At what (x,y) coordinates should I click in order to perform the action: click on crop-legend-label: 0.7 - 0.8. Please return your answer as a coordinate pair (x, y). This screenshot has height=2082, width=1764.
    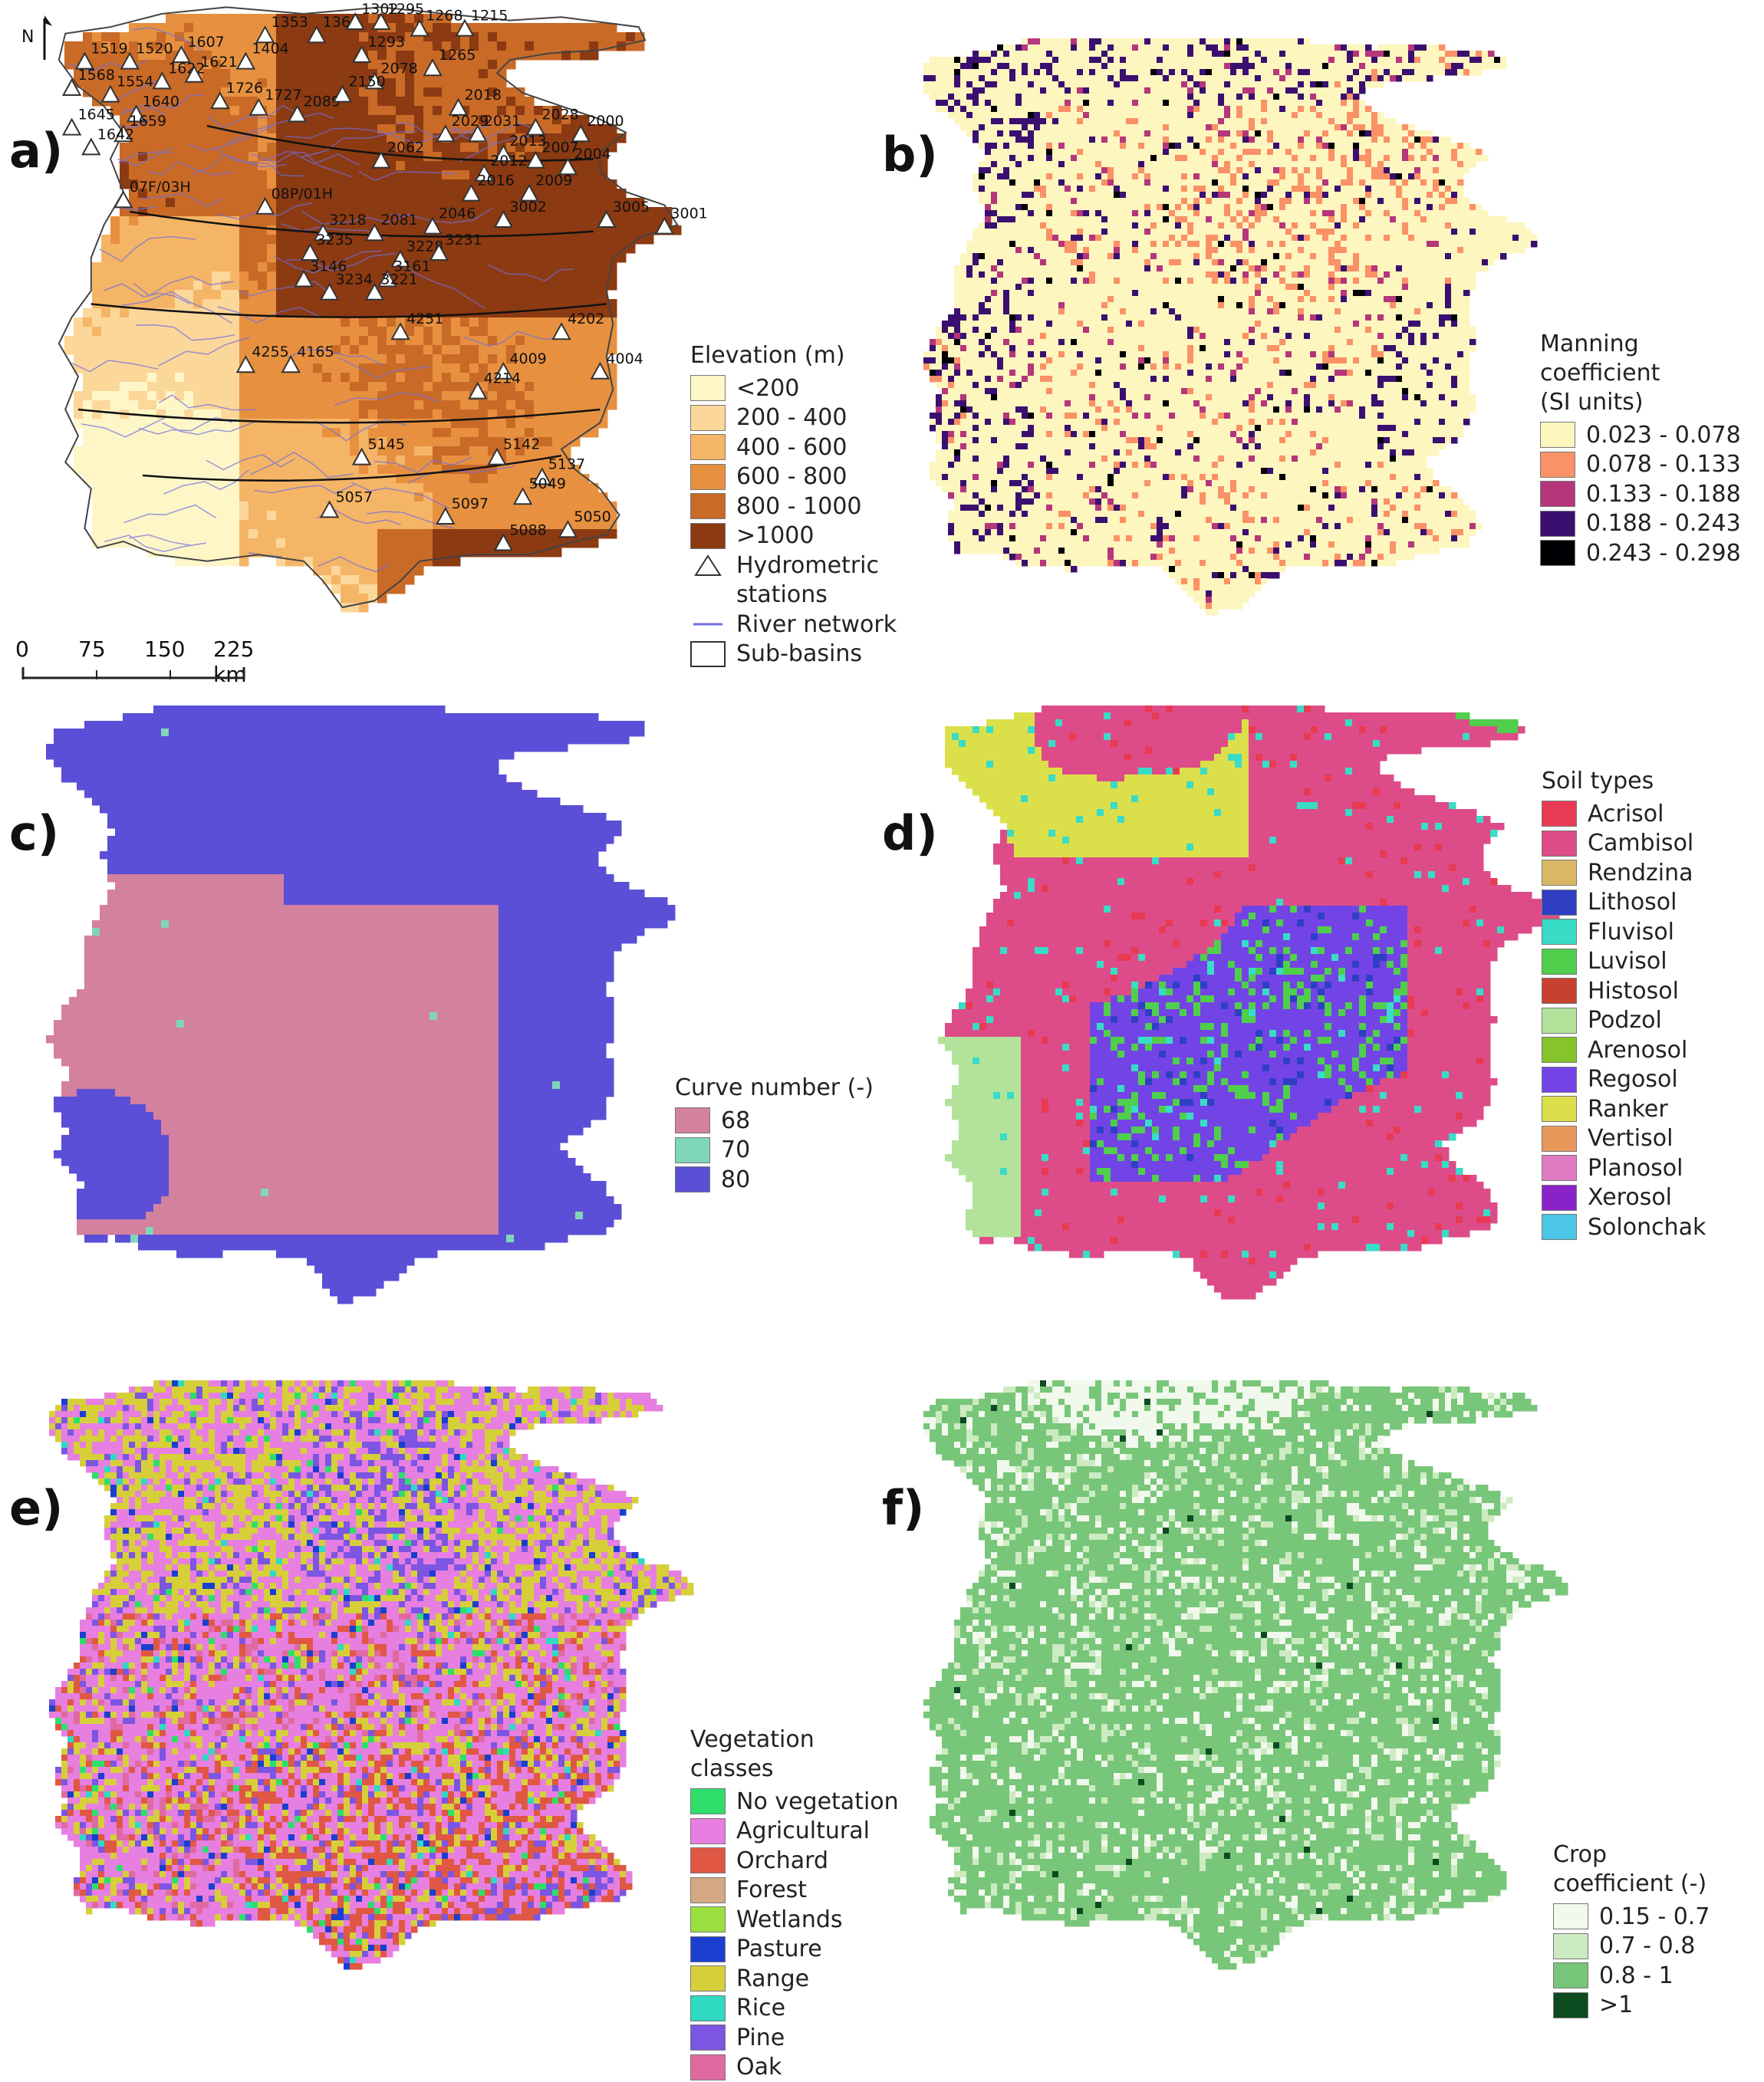
    Looking at the image, I should click on (1647, 1945).